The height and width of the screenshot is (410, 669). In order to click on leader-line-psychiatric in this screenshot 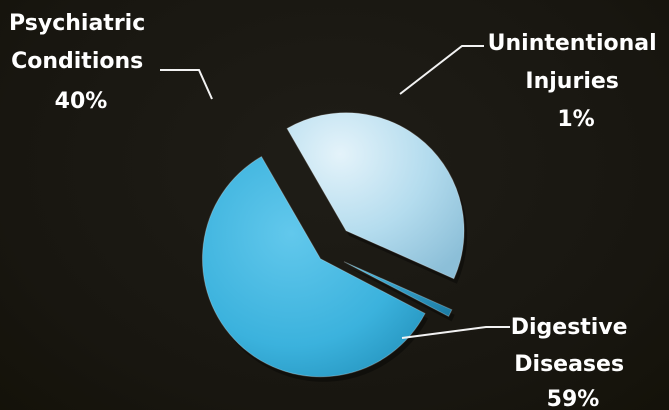, I will do `click(186, 84)`.